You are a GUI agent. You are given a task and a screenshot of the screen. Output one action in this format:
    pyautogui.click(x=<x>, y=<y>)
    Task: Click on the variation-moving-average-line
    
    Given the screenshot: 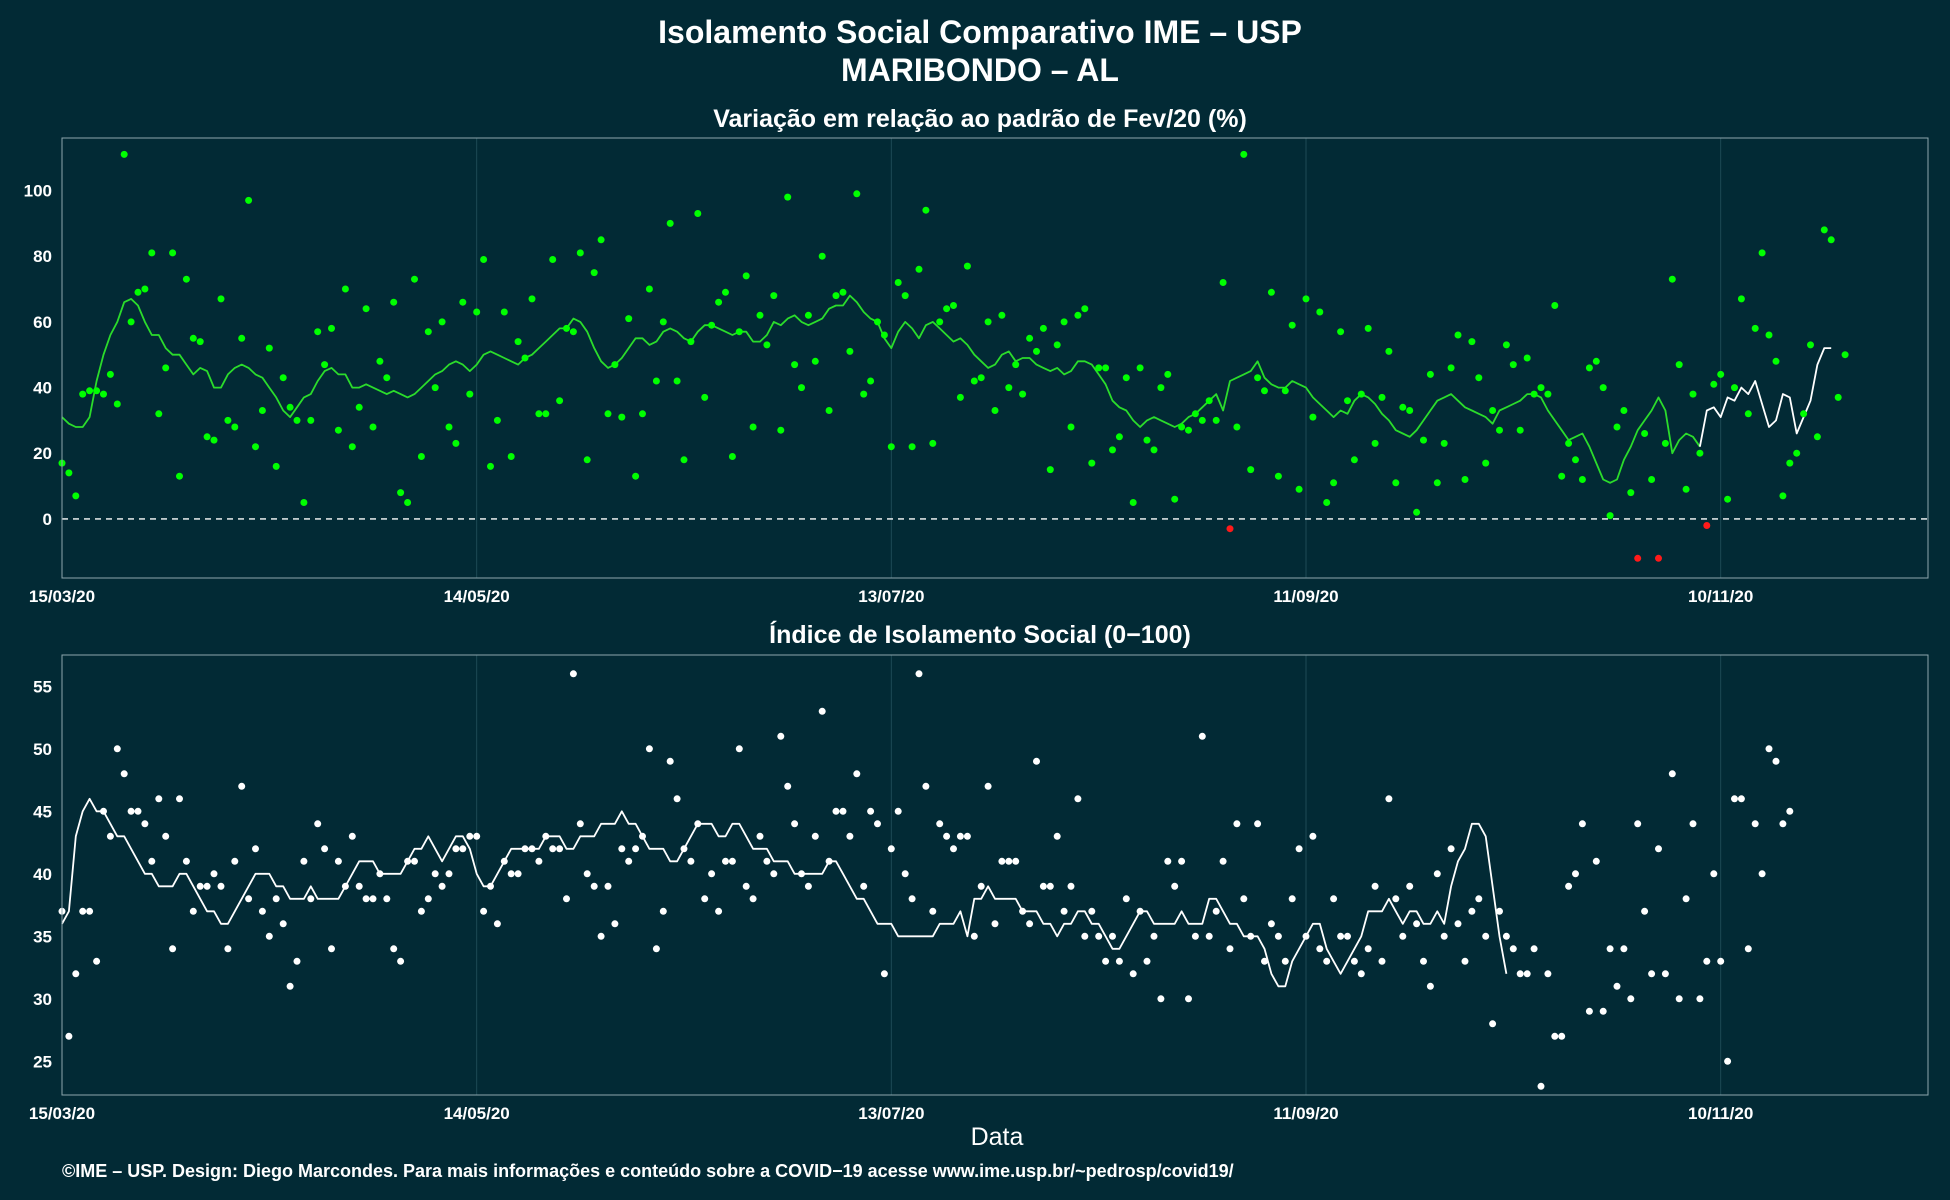 What is the action you would take?
    pyautogui.click(x=946, y=389)
    